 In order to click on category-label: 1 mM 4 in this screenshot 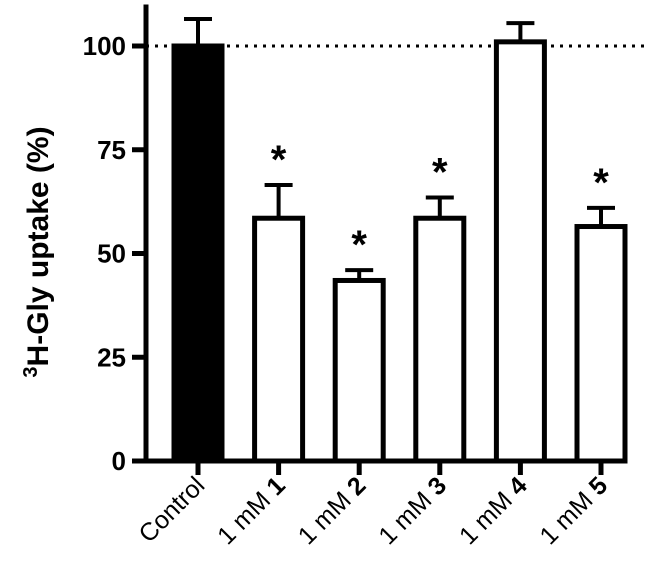, I will do `click(493, 510)`.